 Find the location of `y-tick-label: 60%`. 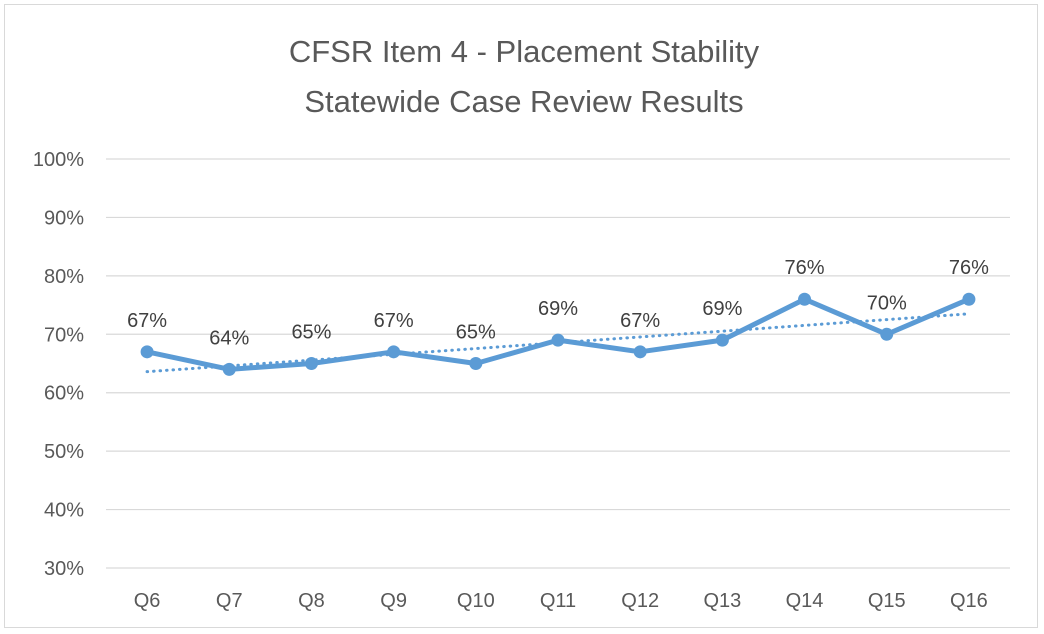

y-tick-label: 60% is located at coordinates (64, 394).